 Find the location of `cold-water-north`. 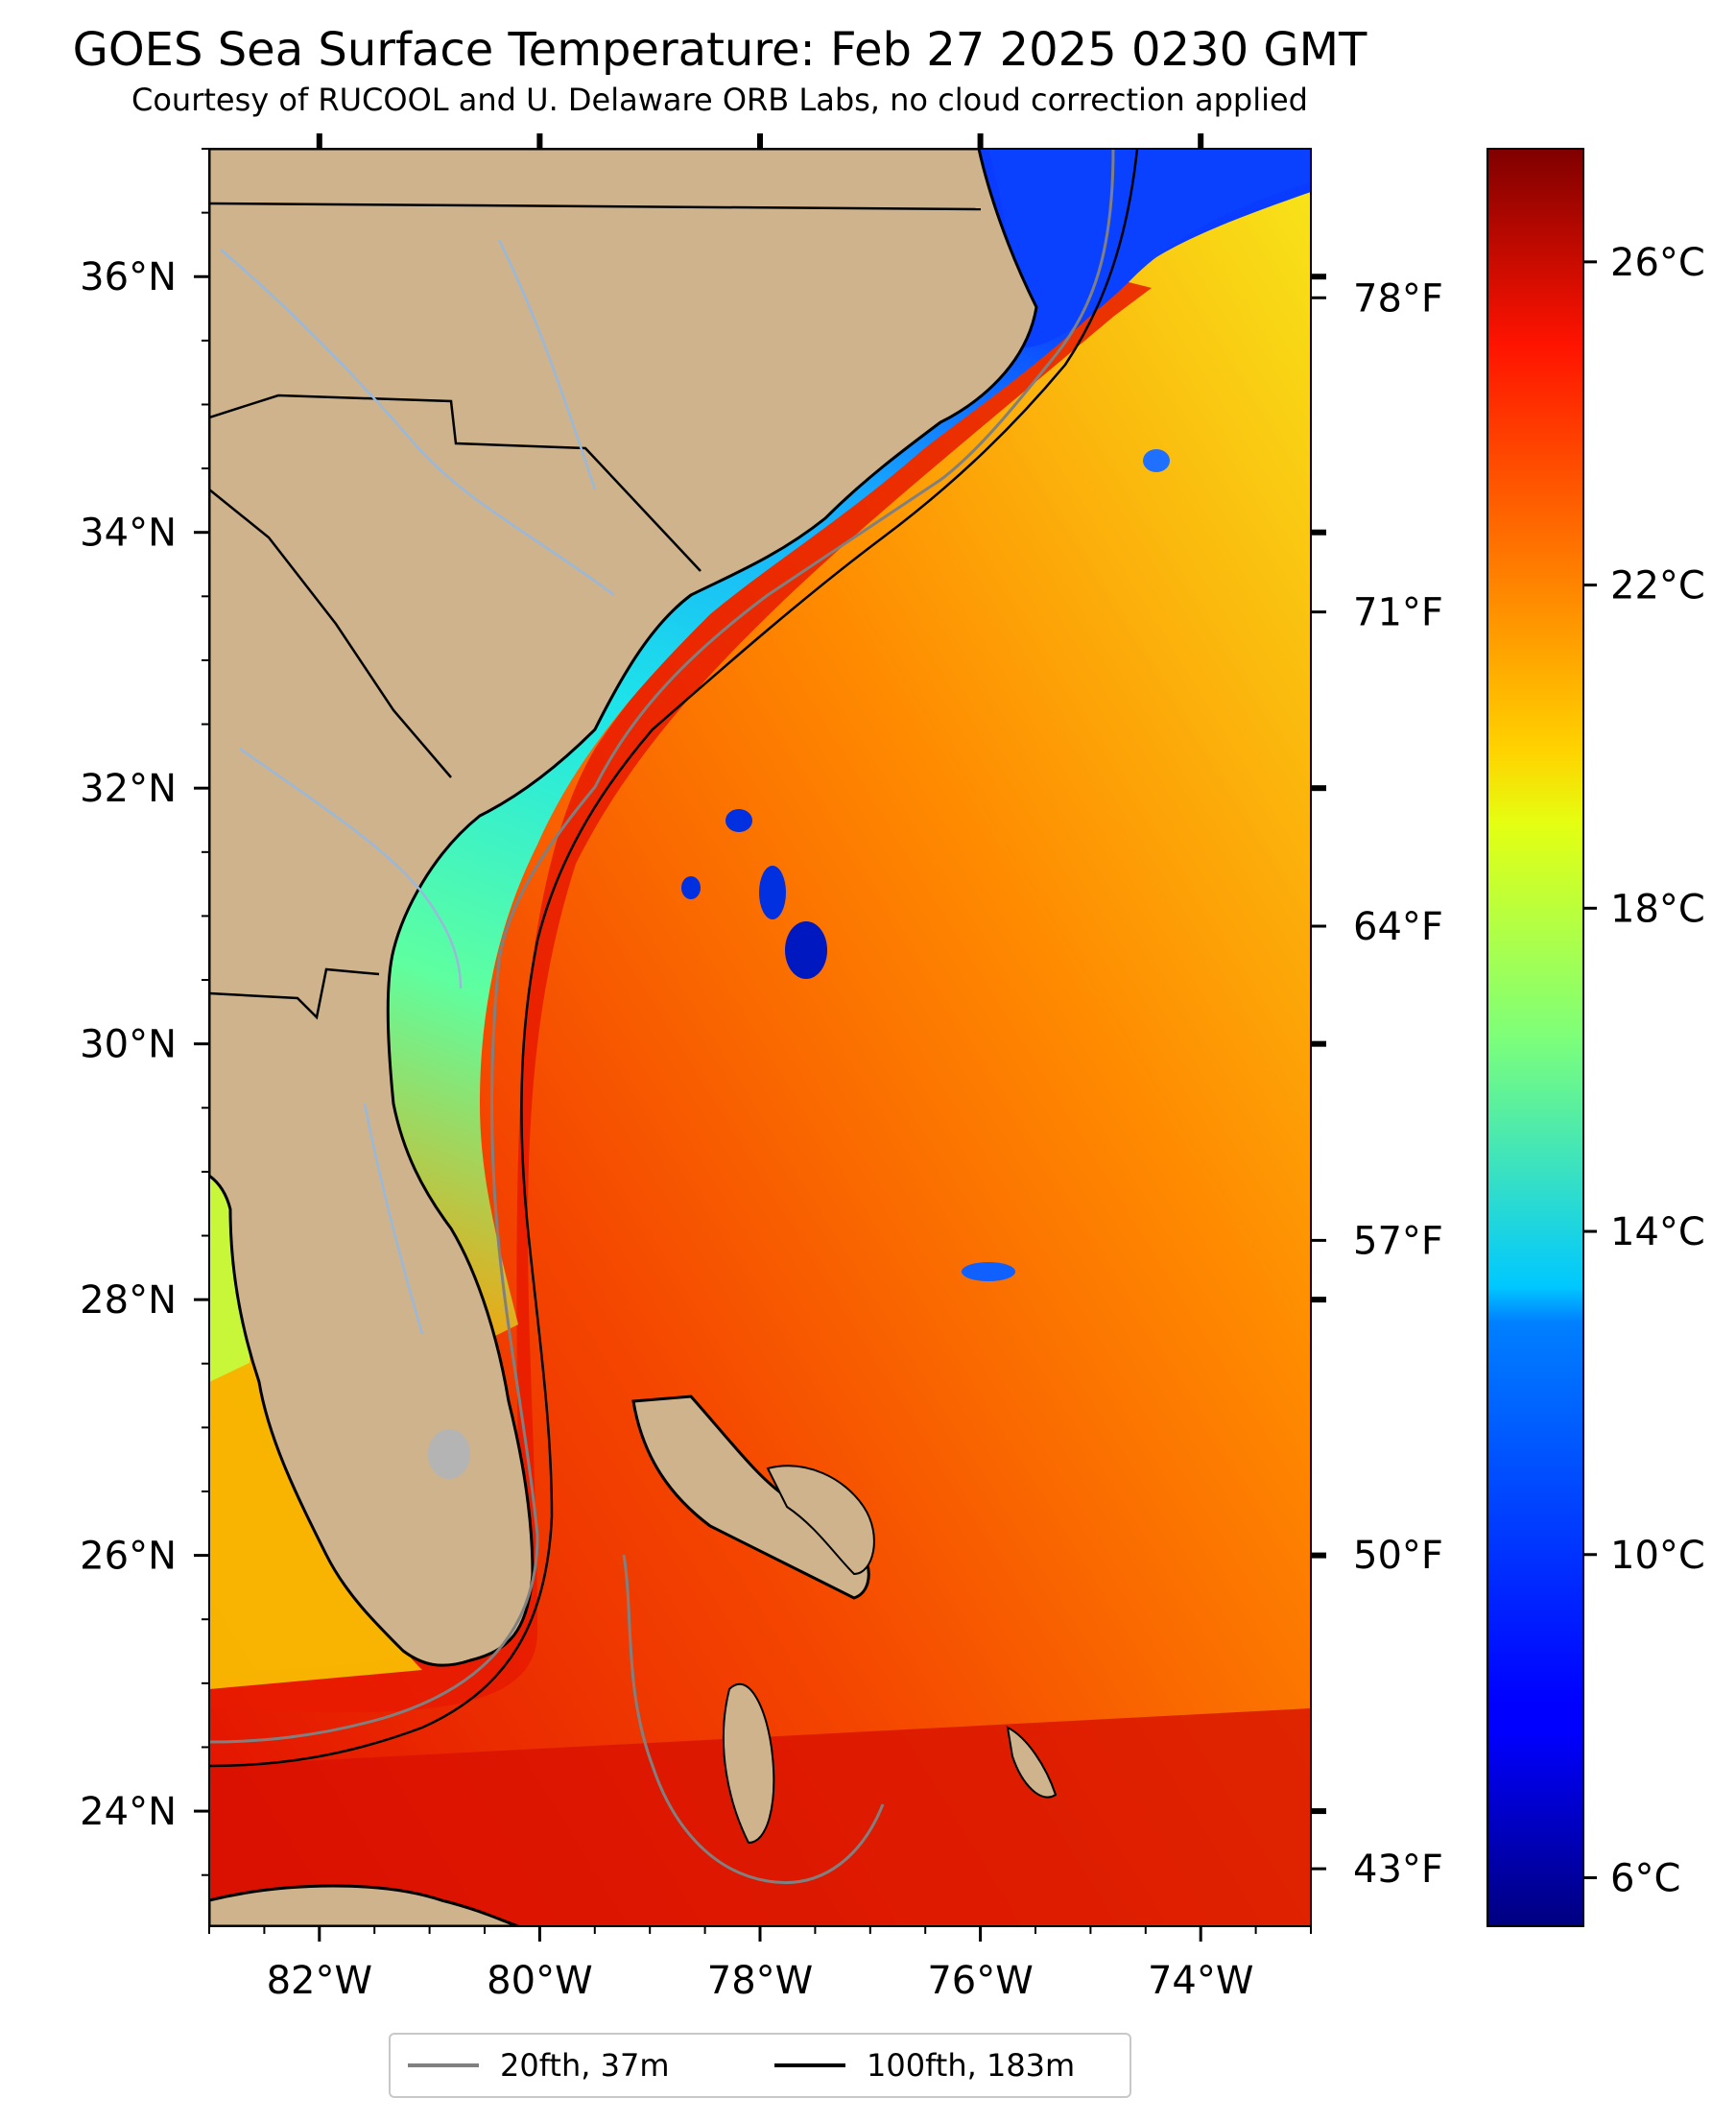

cold-water-north is located at coordinates (1149, 248).